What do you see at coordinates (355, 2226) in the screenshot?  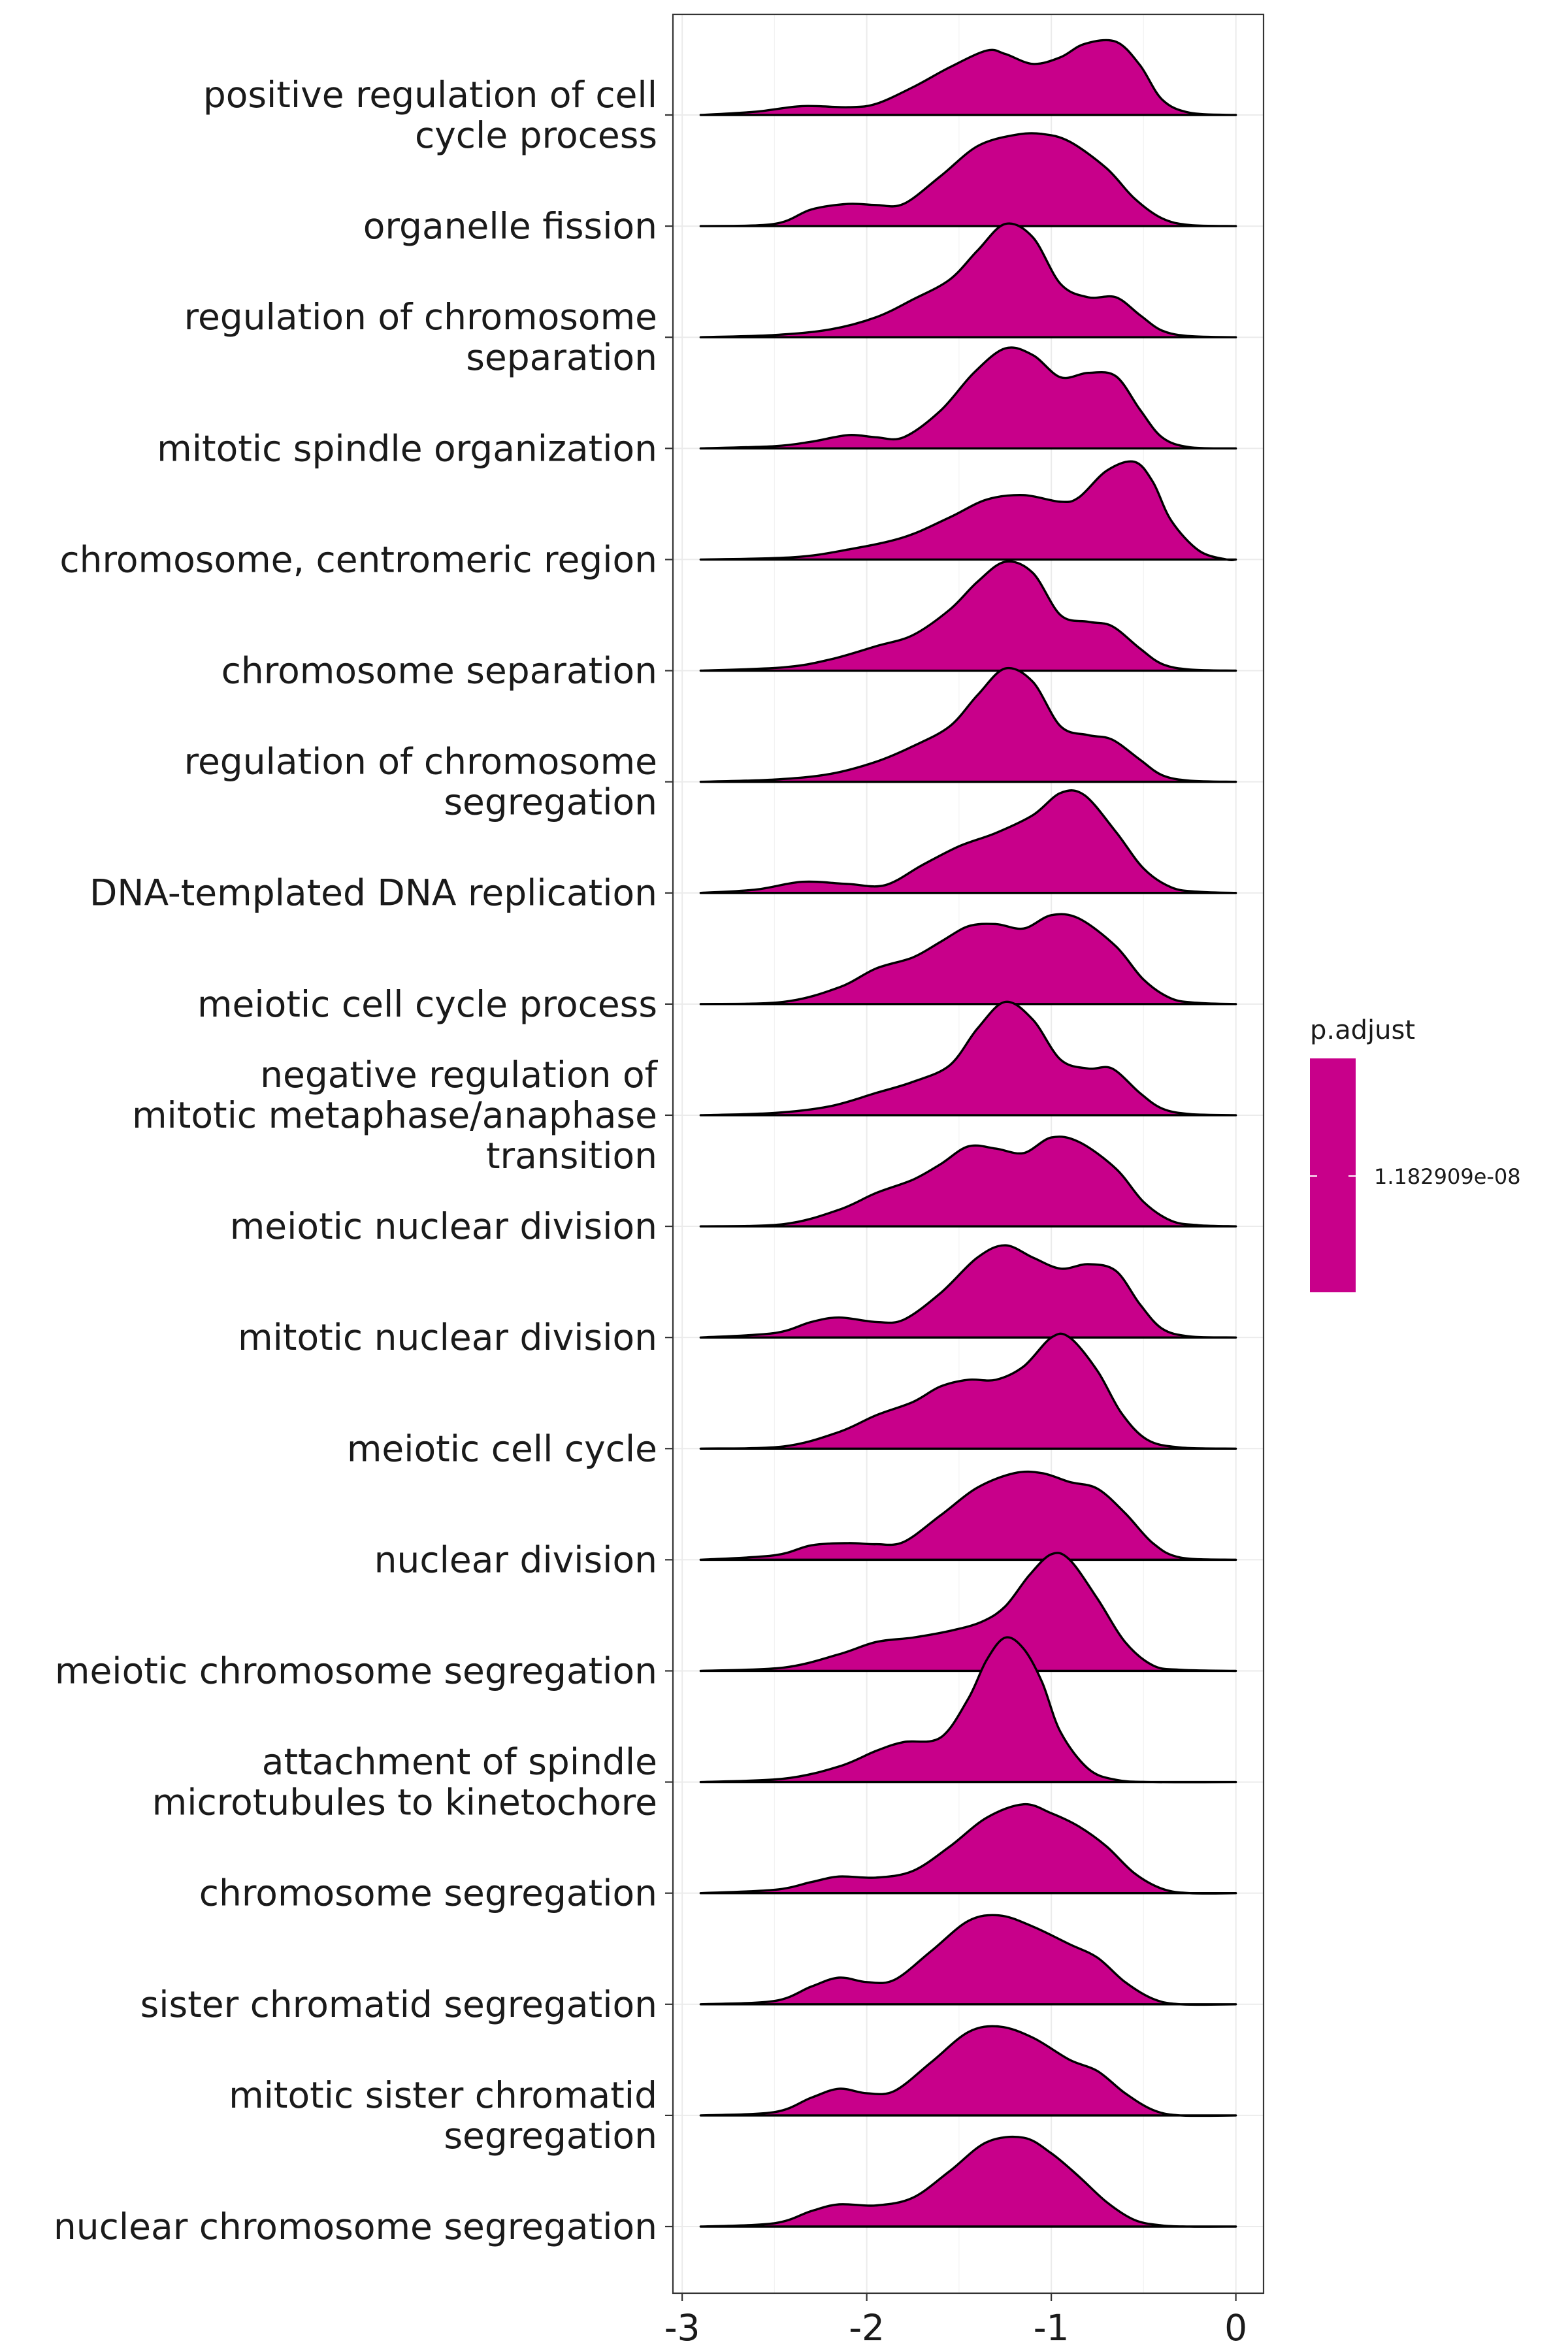 I see `y-tick-label: nuclear chromosome segregation` at bounding box center [355, 2226].